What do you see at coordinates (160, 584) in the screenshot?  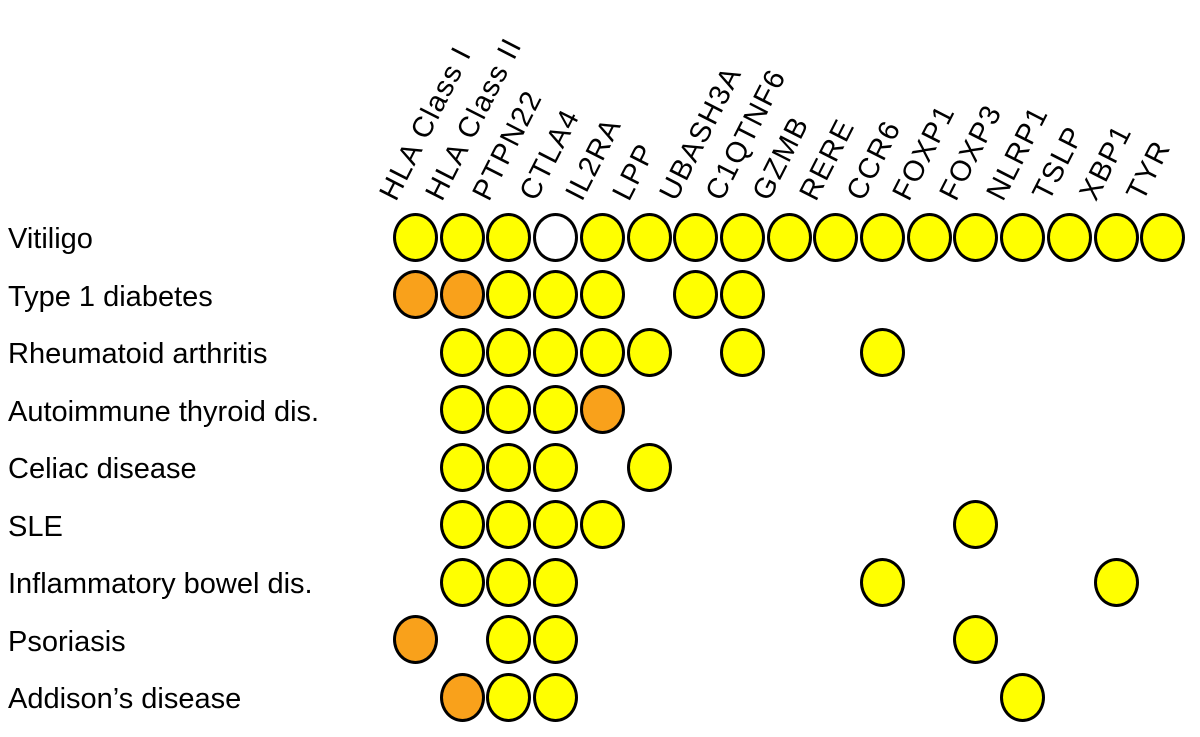 I see `row-label-disease: Inflammatory bowel dis.` at bounding box center [160, 584].